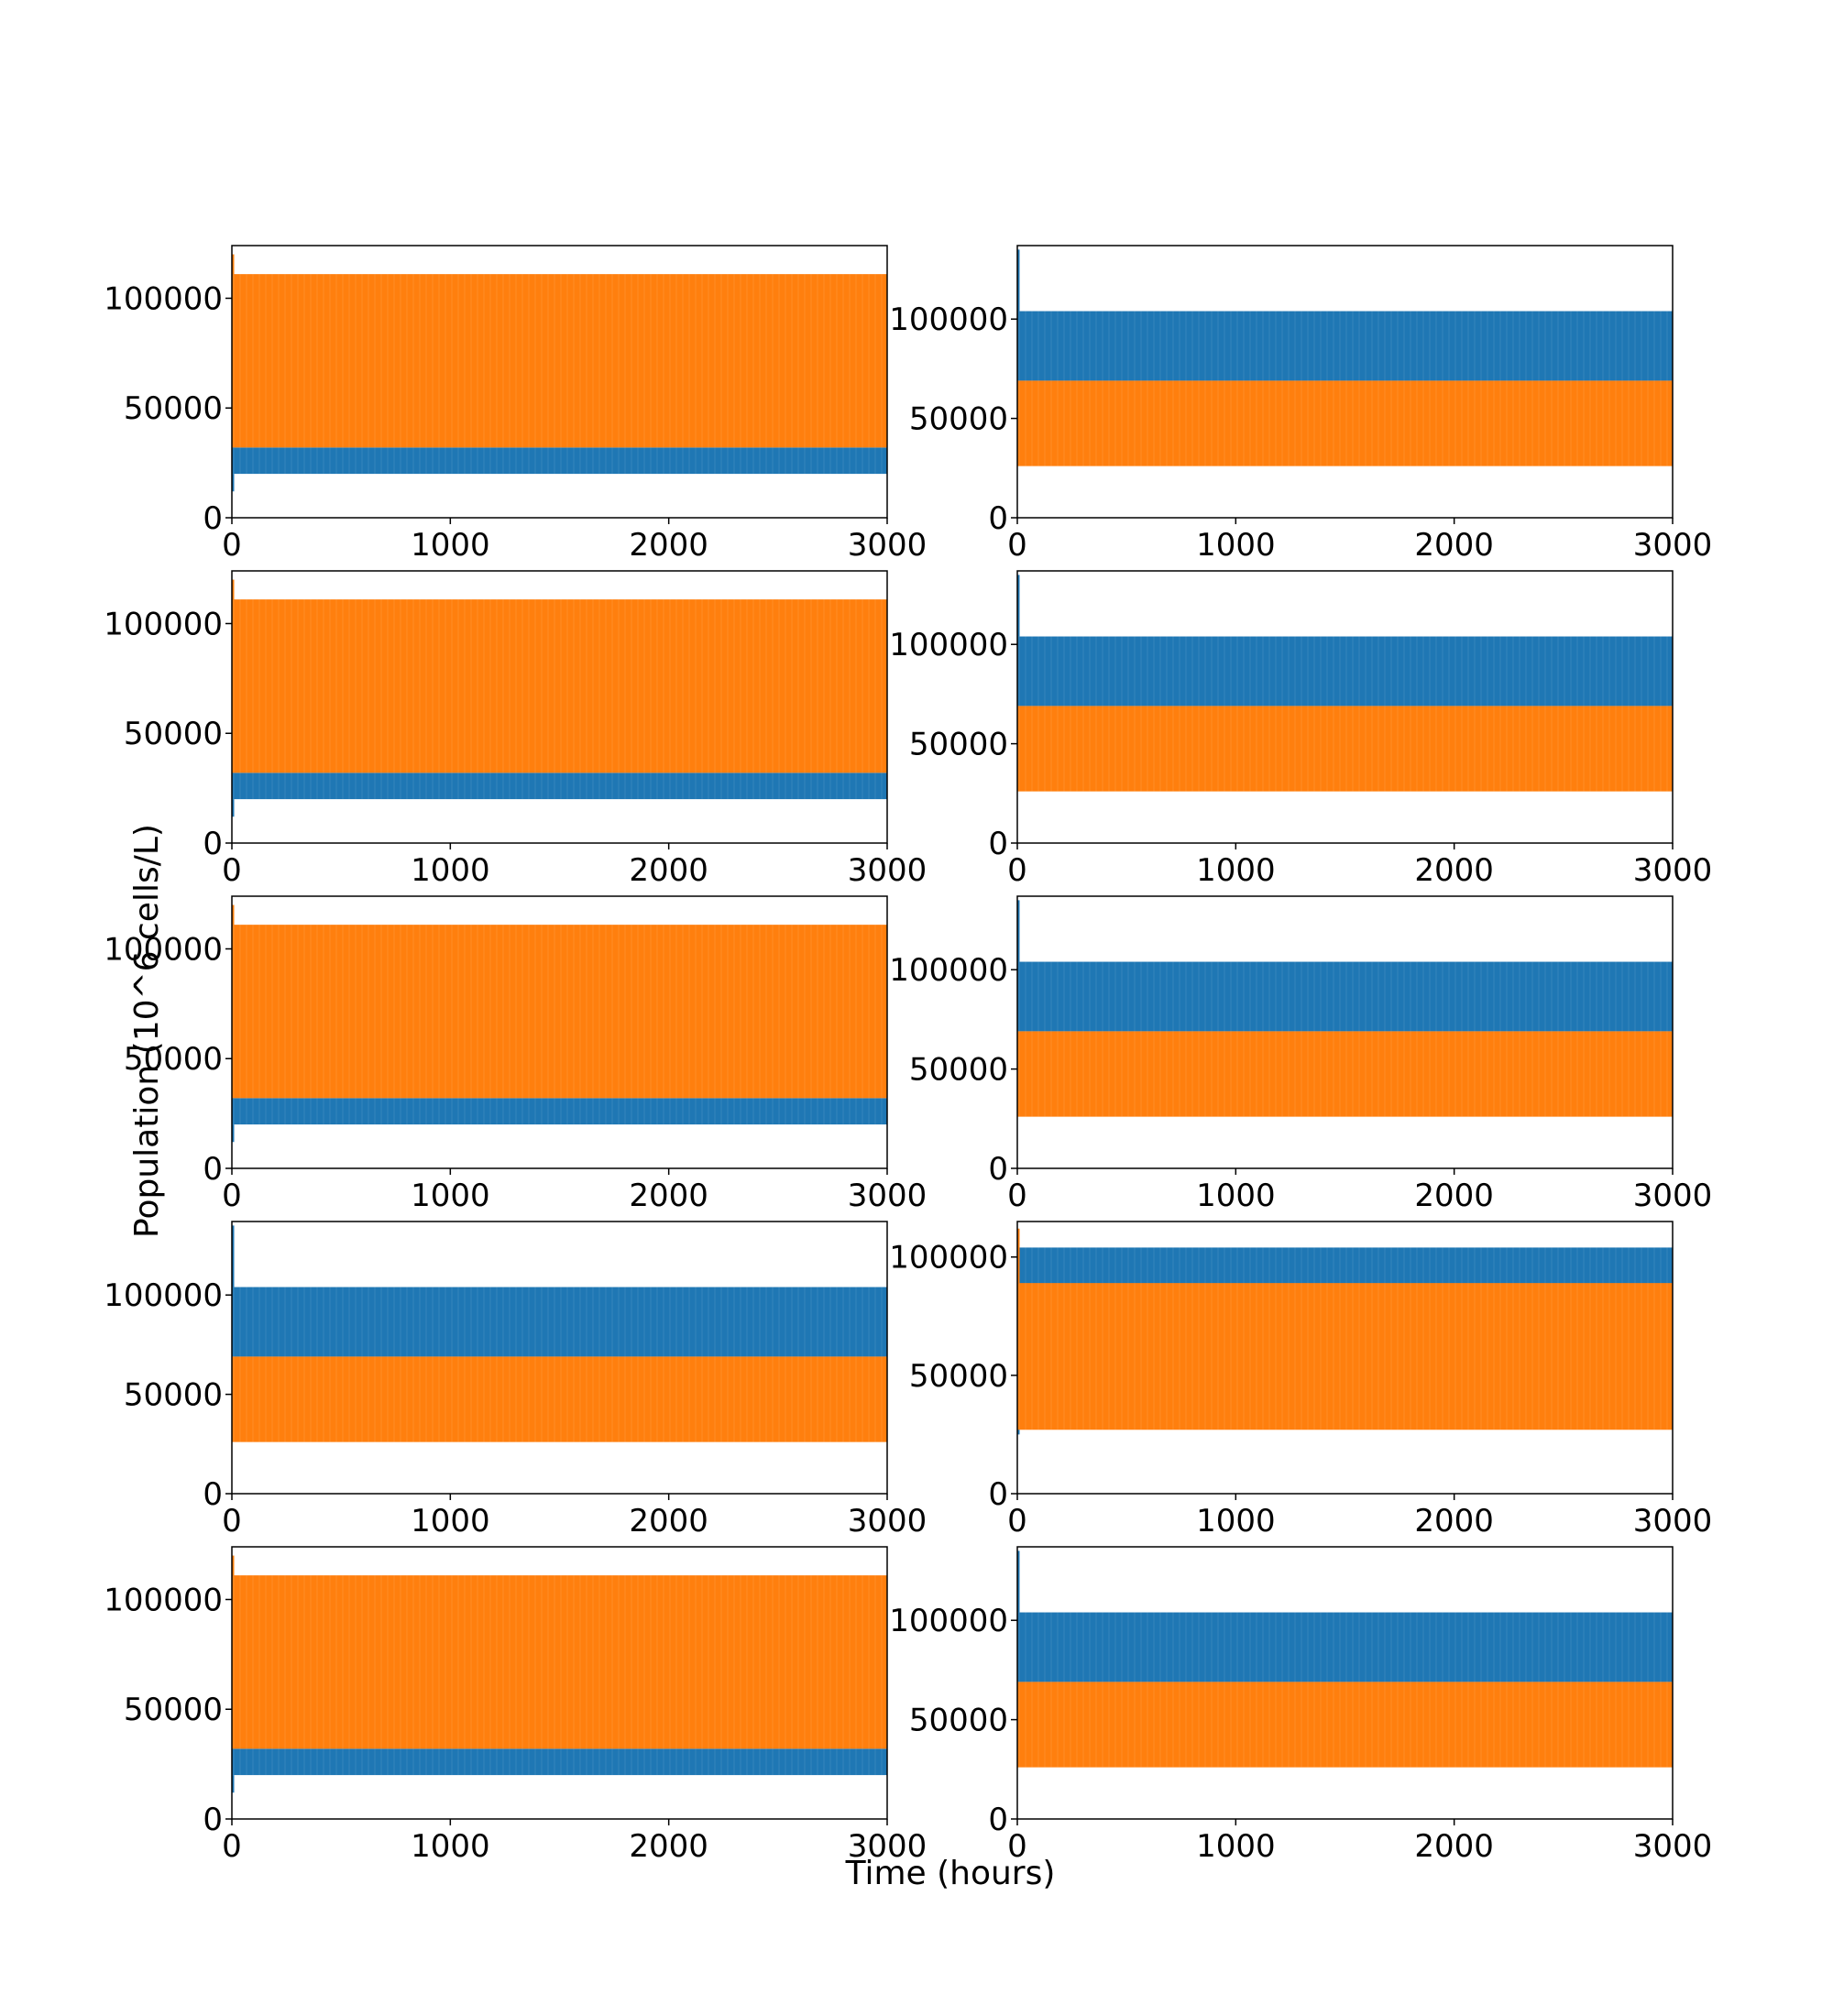 The image size is (1833, 2016). What do you see at coordinates (950, 1873) in the screenshot?
I see `x-axis-label: Time (hours)` at bounding box center [950, 1873].